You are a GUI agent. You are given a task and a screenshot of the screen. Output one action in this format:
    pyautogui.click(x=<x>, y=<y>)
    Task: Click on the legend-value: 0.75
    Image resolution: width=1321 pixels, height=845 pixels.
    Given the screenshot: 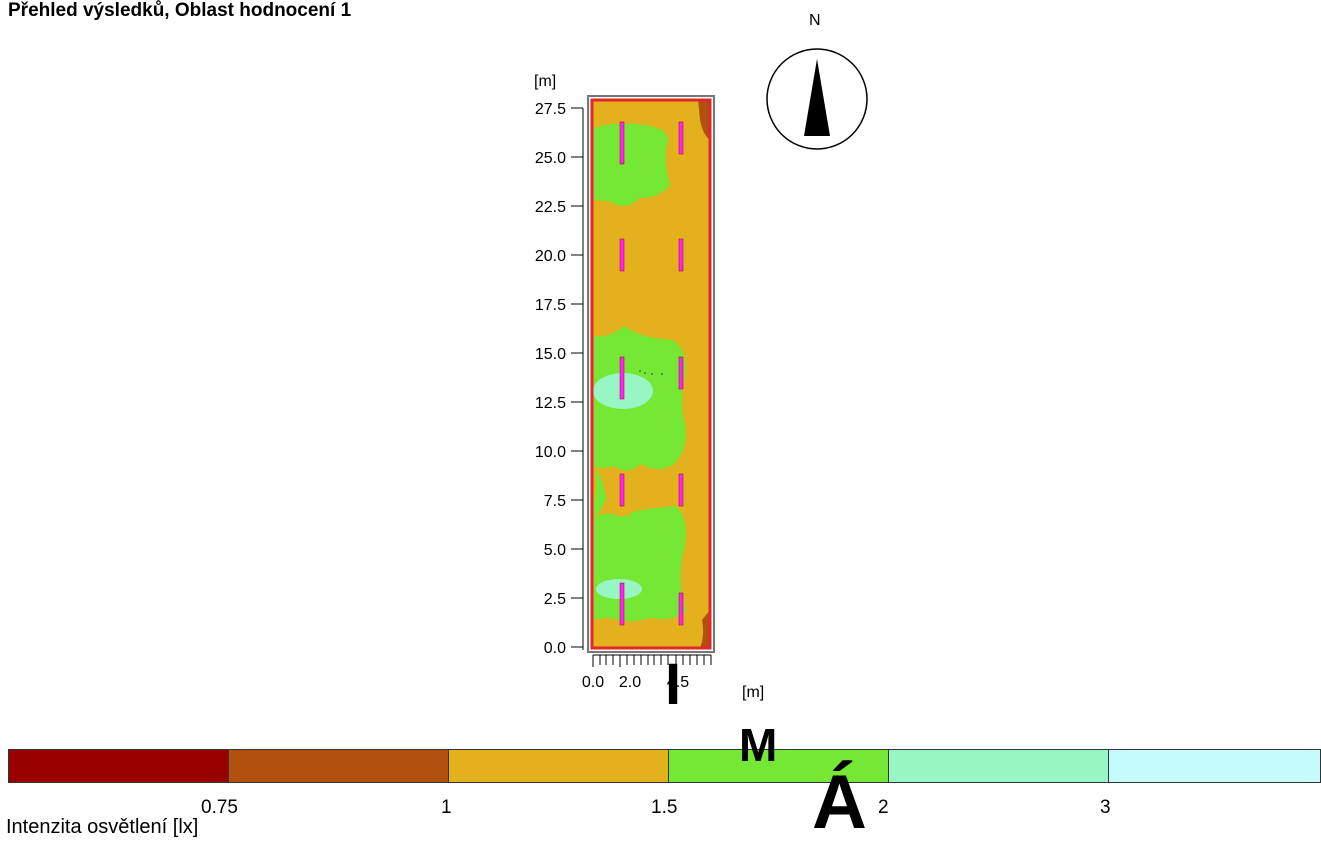 What is the action you would take?
    pyautogui.click(x=219, y=807)
    